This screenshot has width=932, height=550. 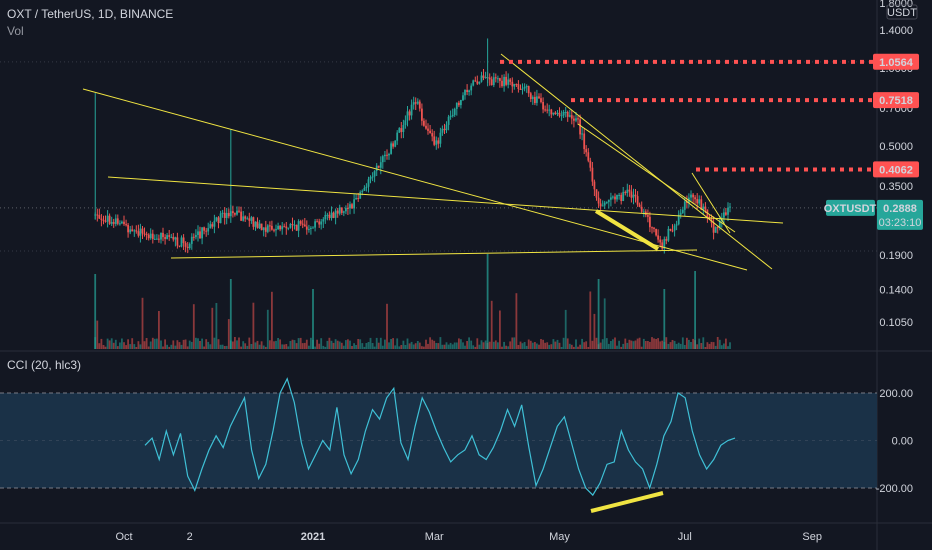 I want to click on candle-countdown: 03:23:10, so click(x=900, y=223).